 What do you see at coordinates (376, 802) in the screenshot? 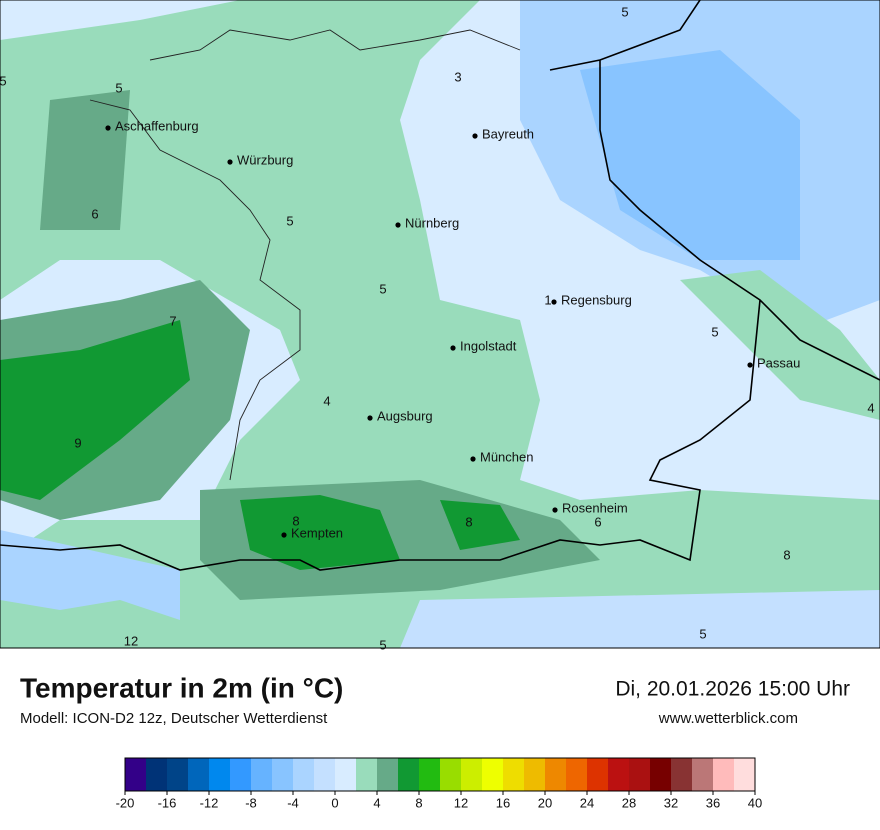
I see `tick-label: 4` at bounding box center [376, 802].